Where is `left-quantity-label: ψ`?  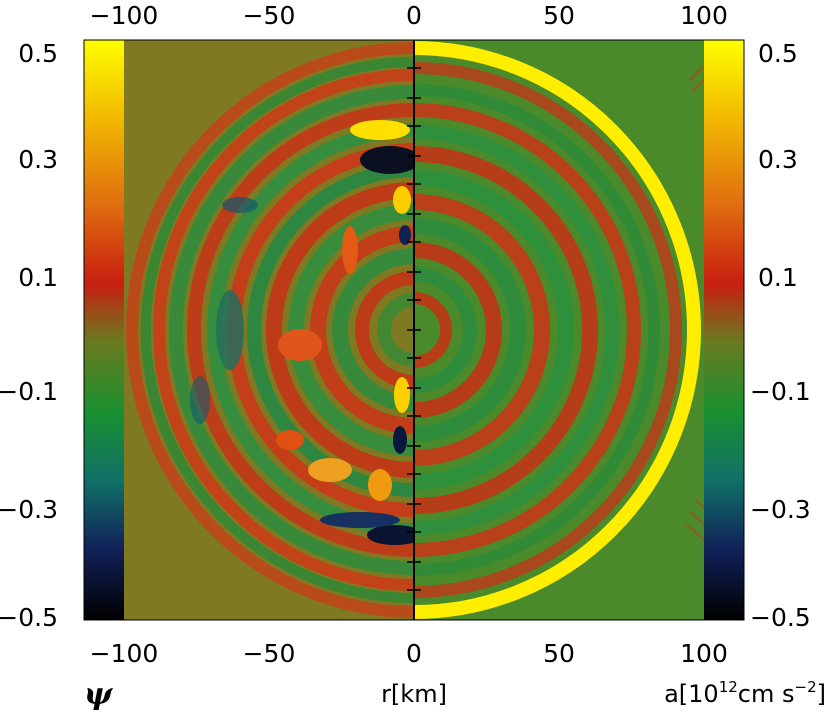
left-quantity-label: ψ is located at coordinates (99, 694).